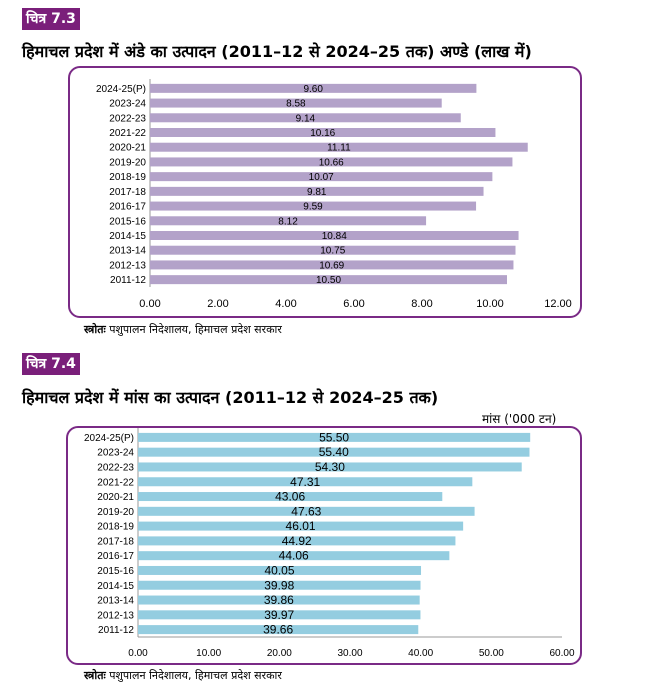 Image resolution: width=663 pixels, height=686 pixels. I want to click on data-label: 10.69, so click(331, 265).